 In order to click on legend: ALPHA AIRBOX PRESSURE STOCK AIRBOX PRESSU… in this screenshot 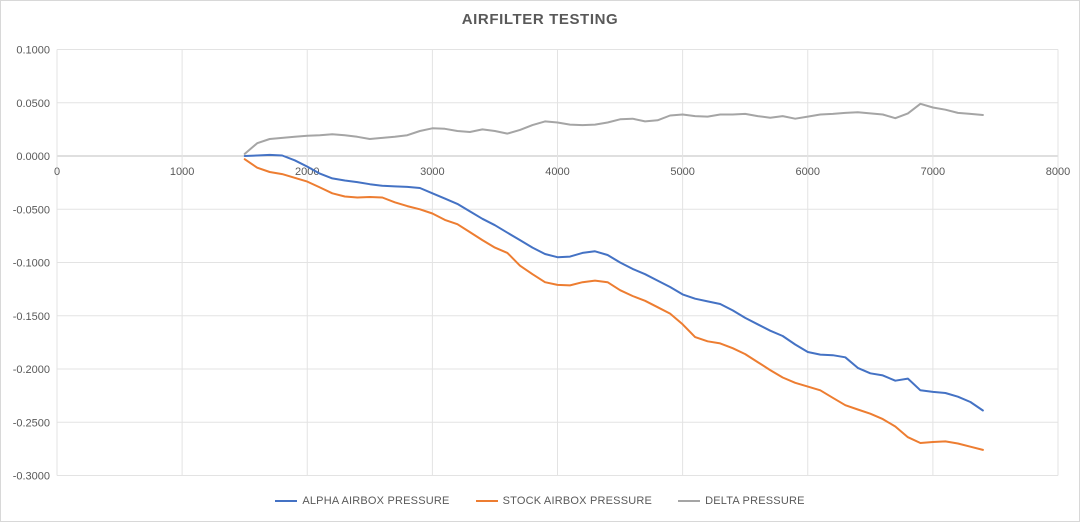, I will do `click(540, 501)`.